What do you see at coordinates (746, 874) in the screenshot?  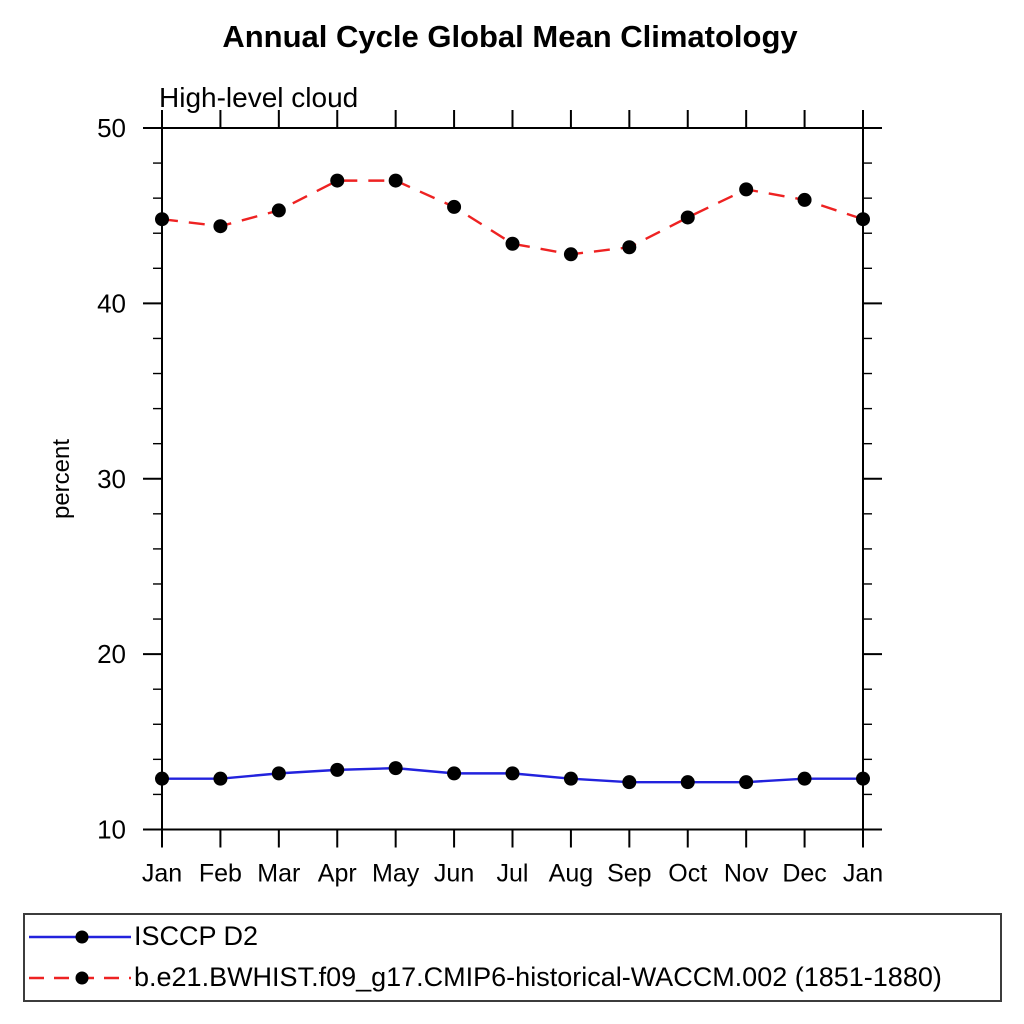 I see `x-tick-label: Nov` at bounding box center [746, 874].